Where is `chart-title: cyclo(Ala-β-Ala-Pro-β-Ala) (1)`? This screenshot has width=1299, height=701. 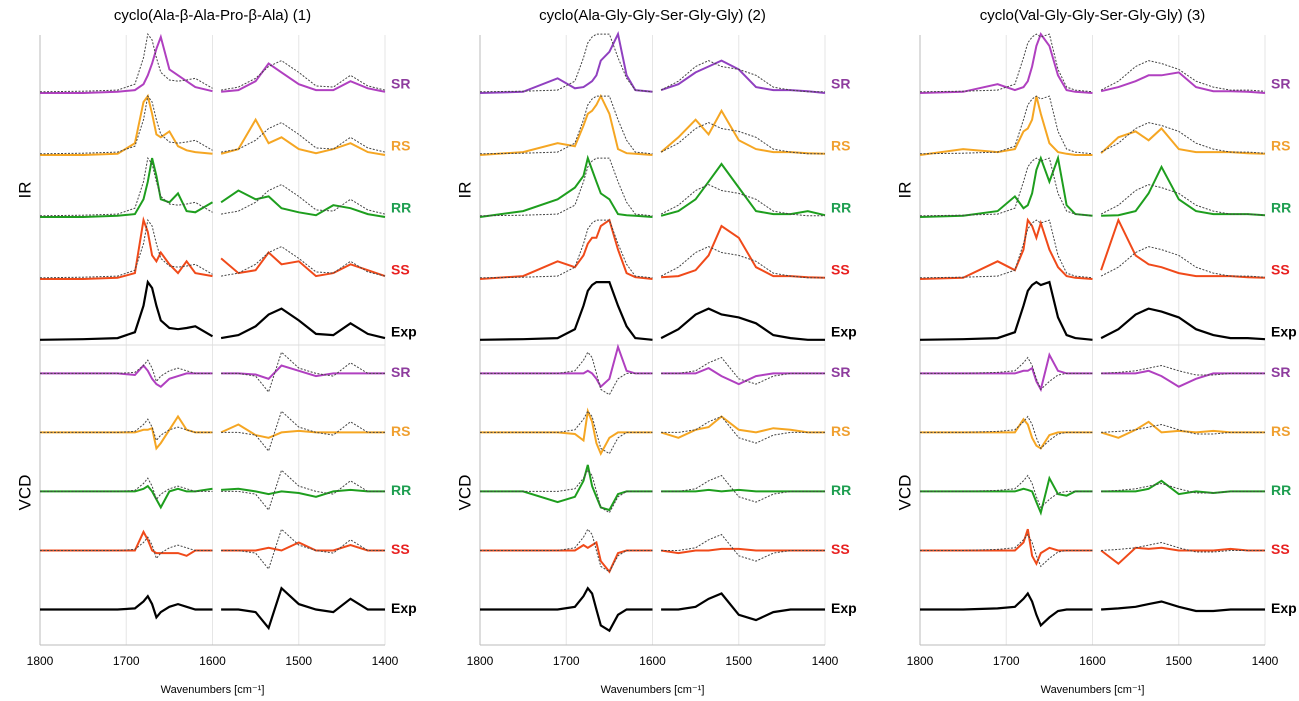
chart-title: cyclo(Ala-β-Ala-Pro-β-Ala) (1) is located at coordinates (212, 15).